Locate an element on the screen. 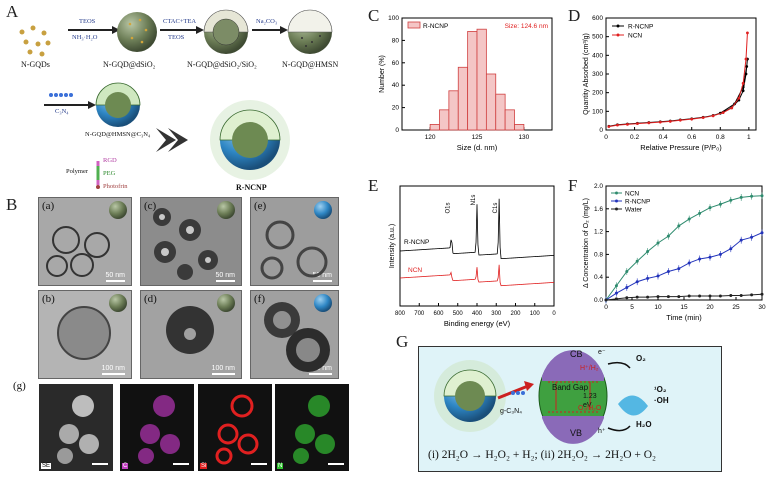  eds-tag-n: N is located at coordinates (280, 466).